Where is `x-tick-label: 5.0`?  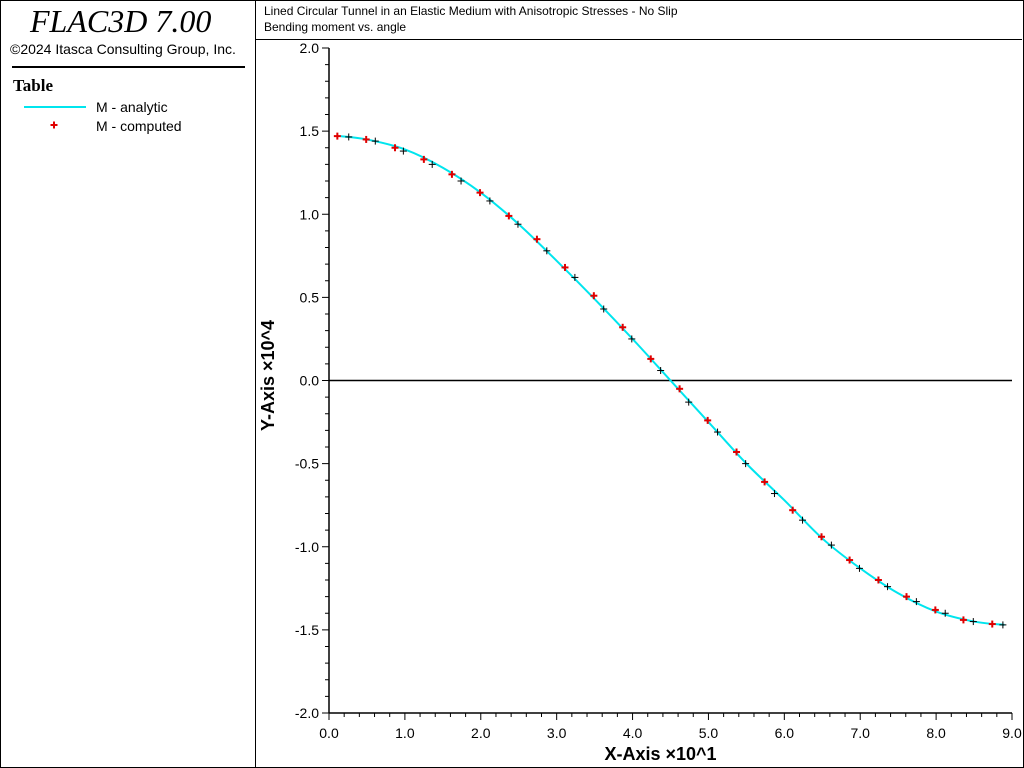 x-tick-label: 5.0 is located at coordinates (709, 733).